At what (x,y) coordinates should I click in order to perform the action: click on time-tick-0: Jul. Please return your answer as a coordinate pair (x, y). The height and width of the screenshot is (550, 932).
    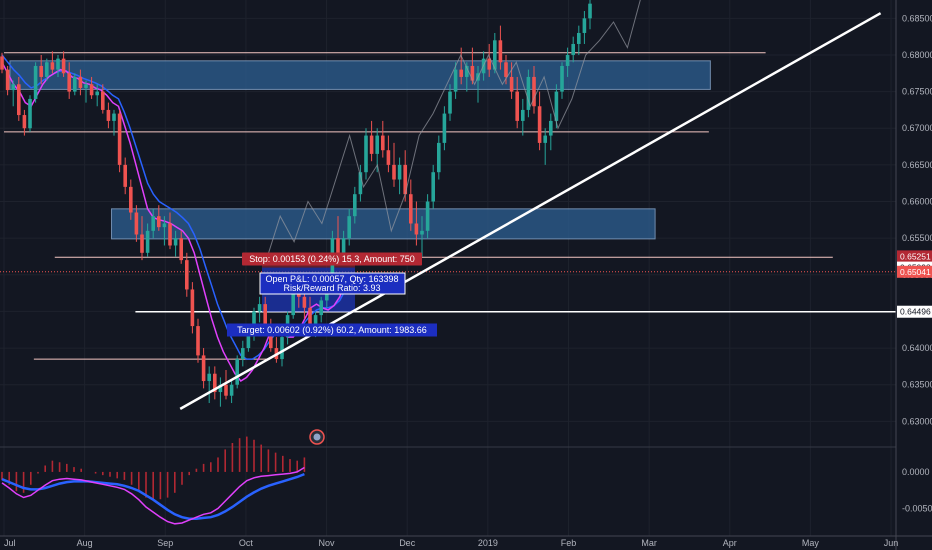
    Looking at the image, I should click on (10, 543).